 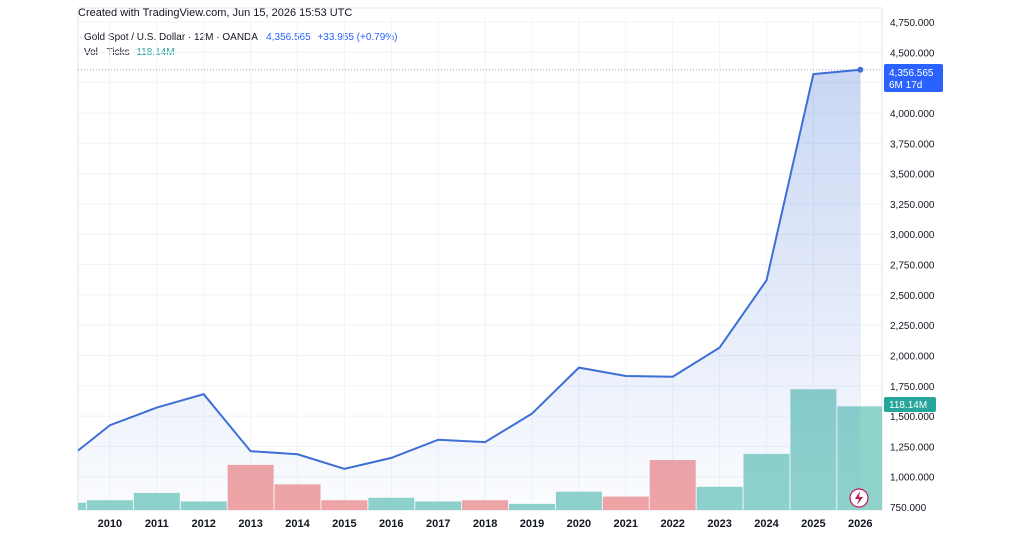 I want to click on y-tick-label: 4,000.000, so click(x=912, y=114).